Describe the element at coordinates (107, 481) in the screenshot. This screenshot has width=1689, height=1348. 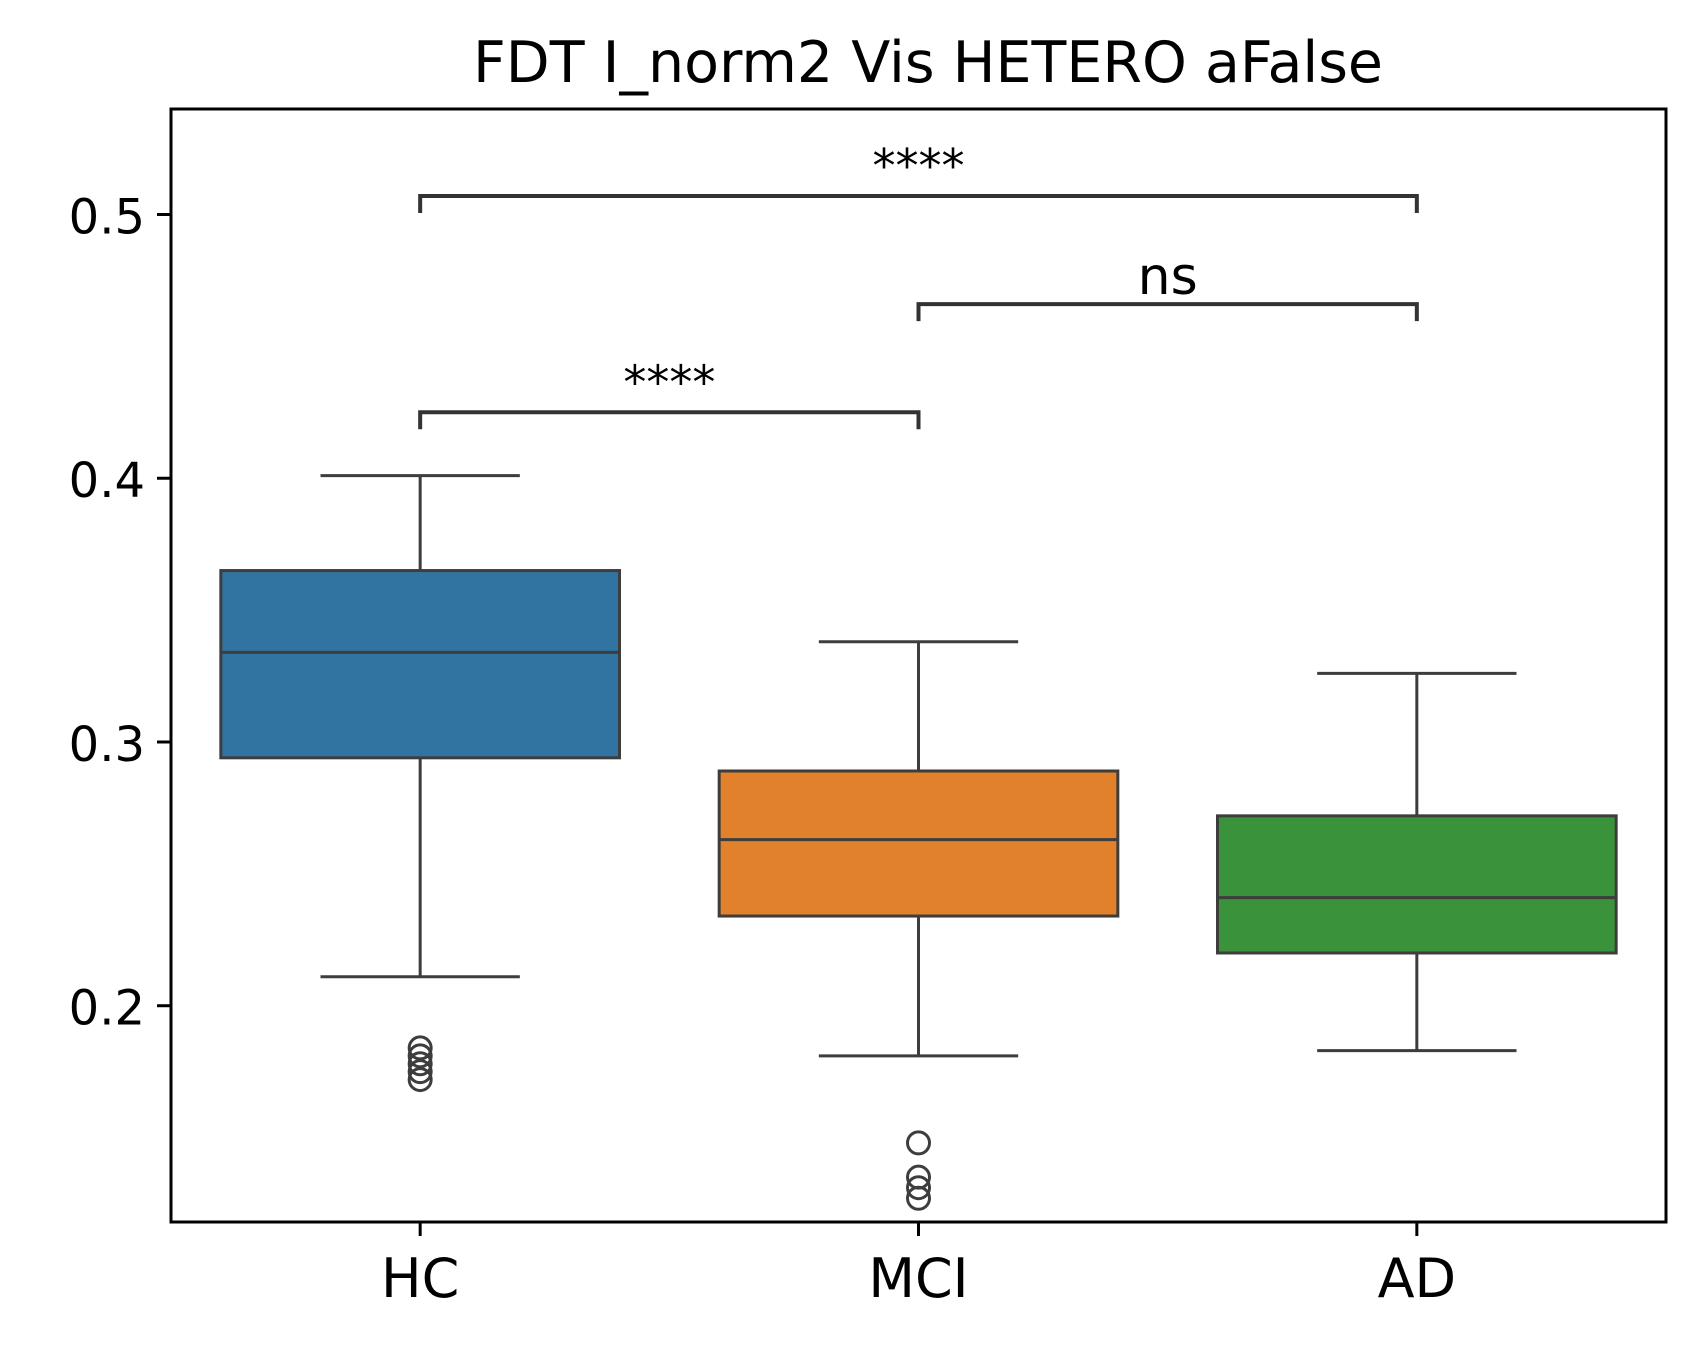
I see `y-tick-label: 0.4` at that location.